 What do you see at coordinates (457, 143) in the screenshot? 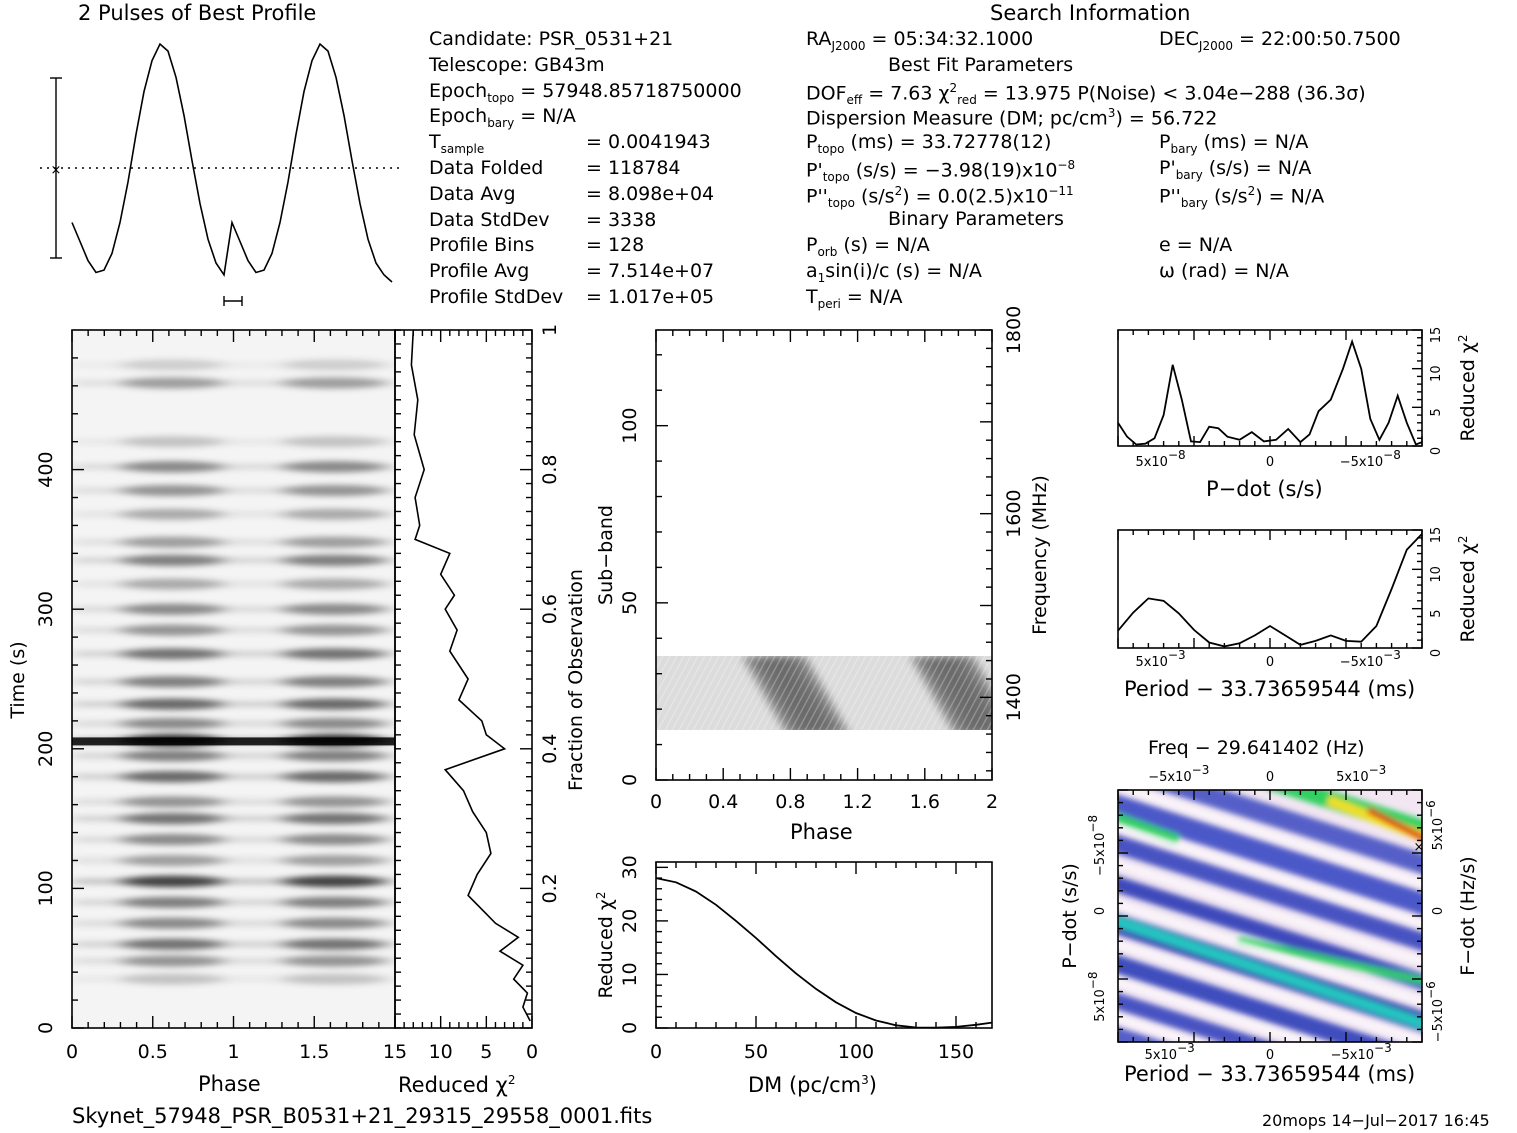
I see `info-left-label: Tsample` at bounding box center [457, 143].